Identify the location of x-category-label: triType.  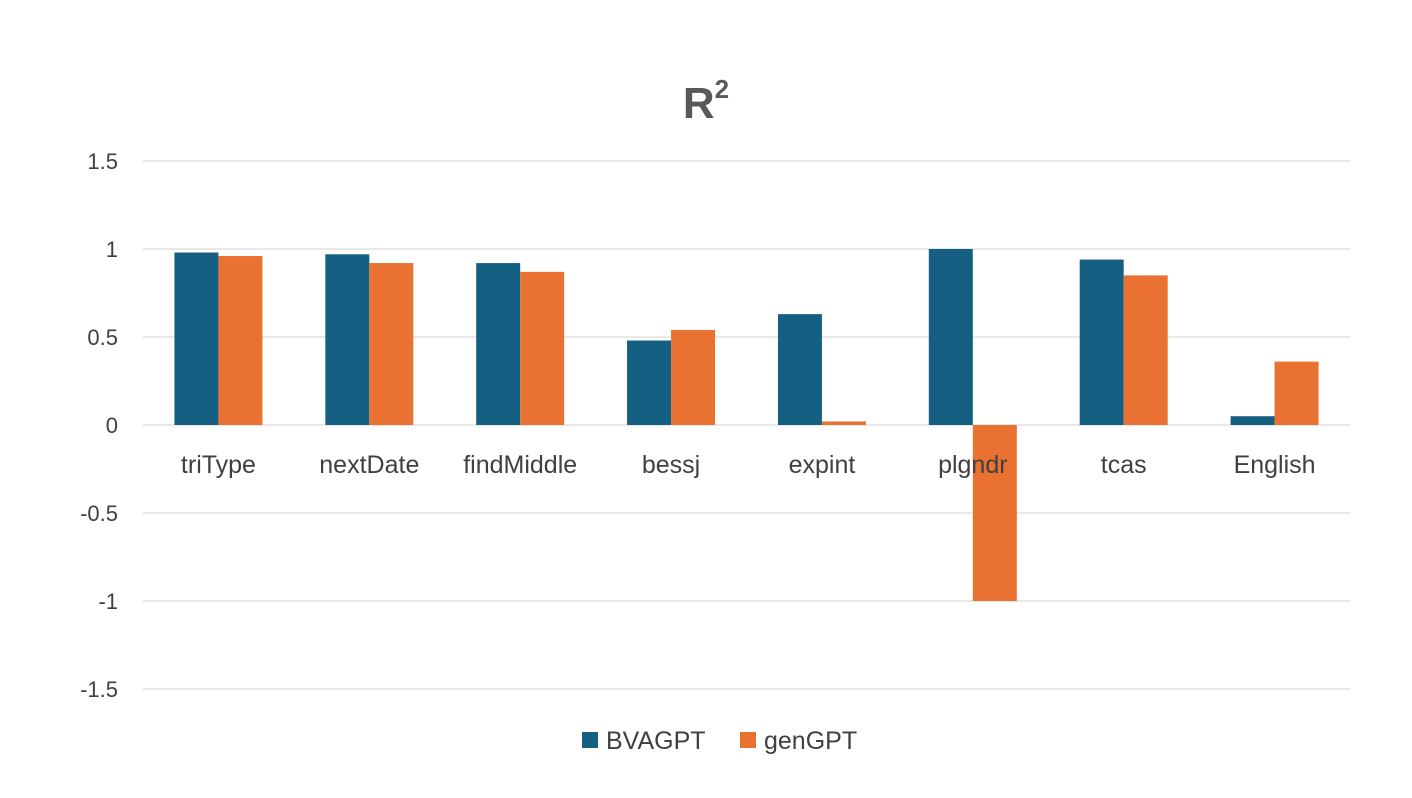
(218, 465).